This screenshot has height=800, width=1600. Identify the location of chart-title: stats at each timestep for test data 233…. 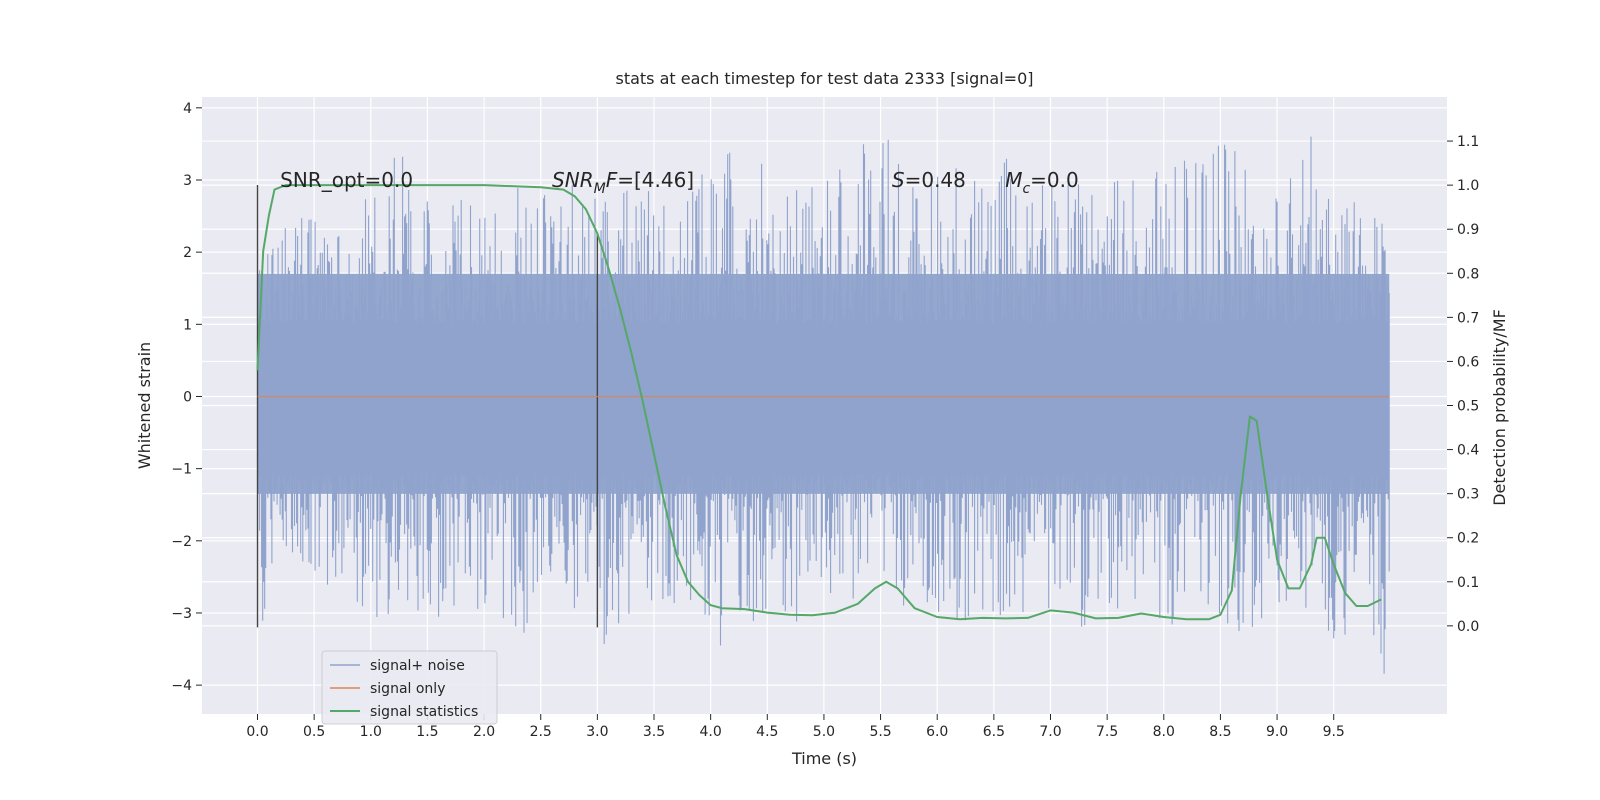
(824, 78).